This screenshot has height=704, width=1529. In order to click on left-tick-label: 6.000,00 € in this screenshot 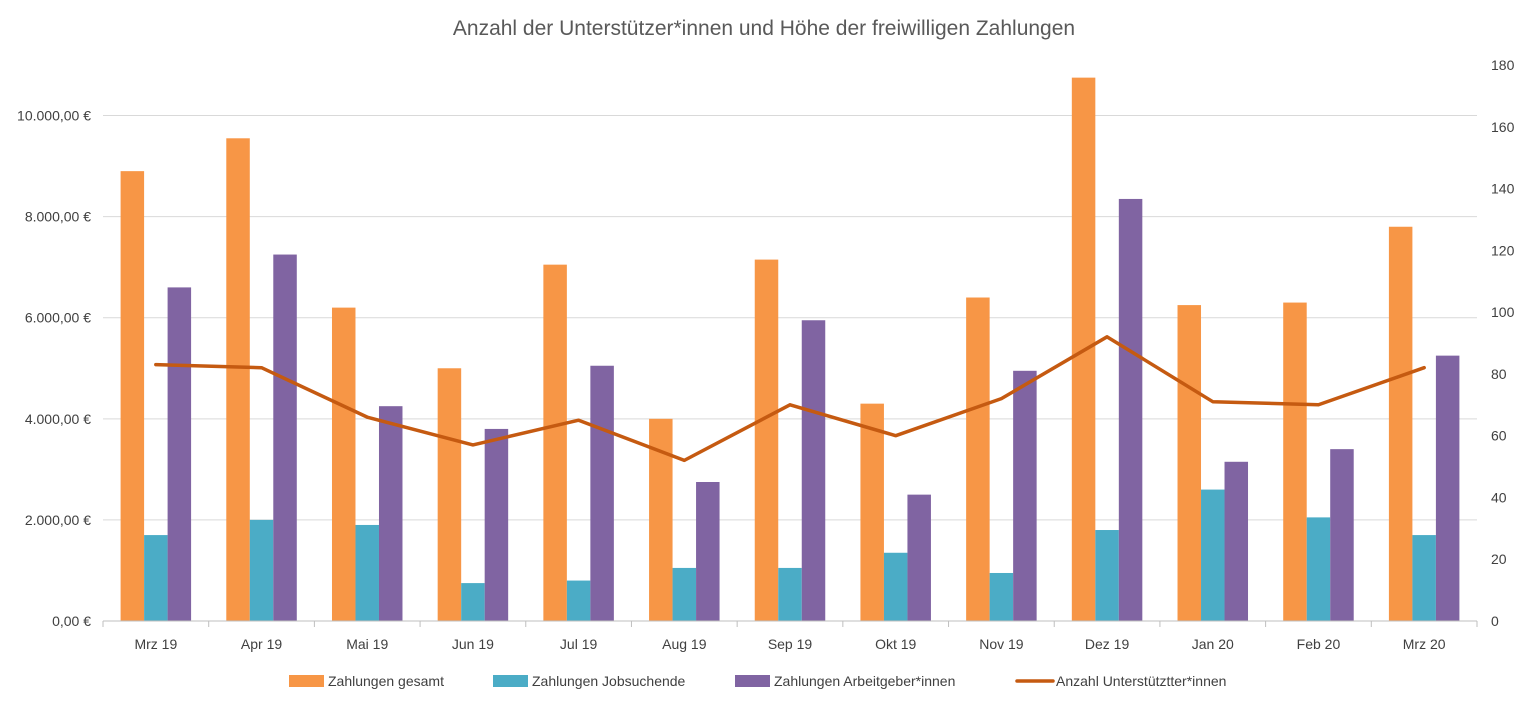, I will do `click(58, 318)`.